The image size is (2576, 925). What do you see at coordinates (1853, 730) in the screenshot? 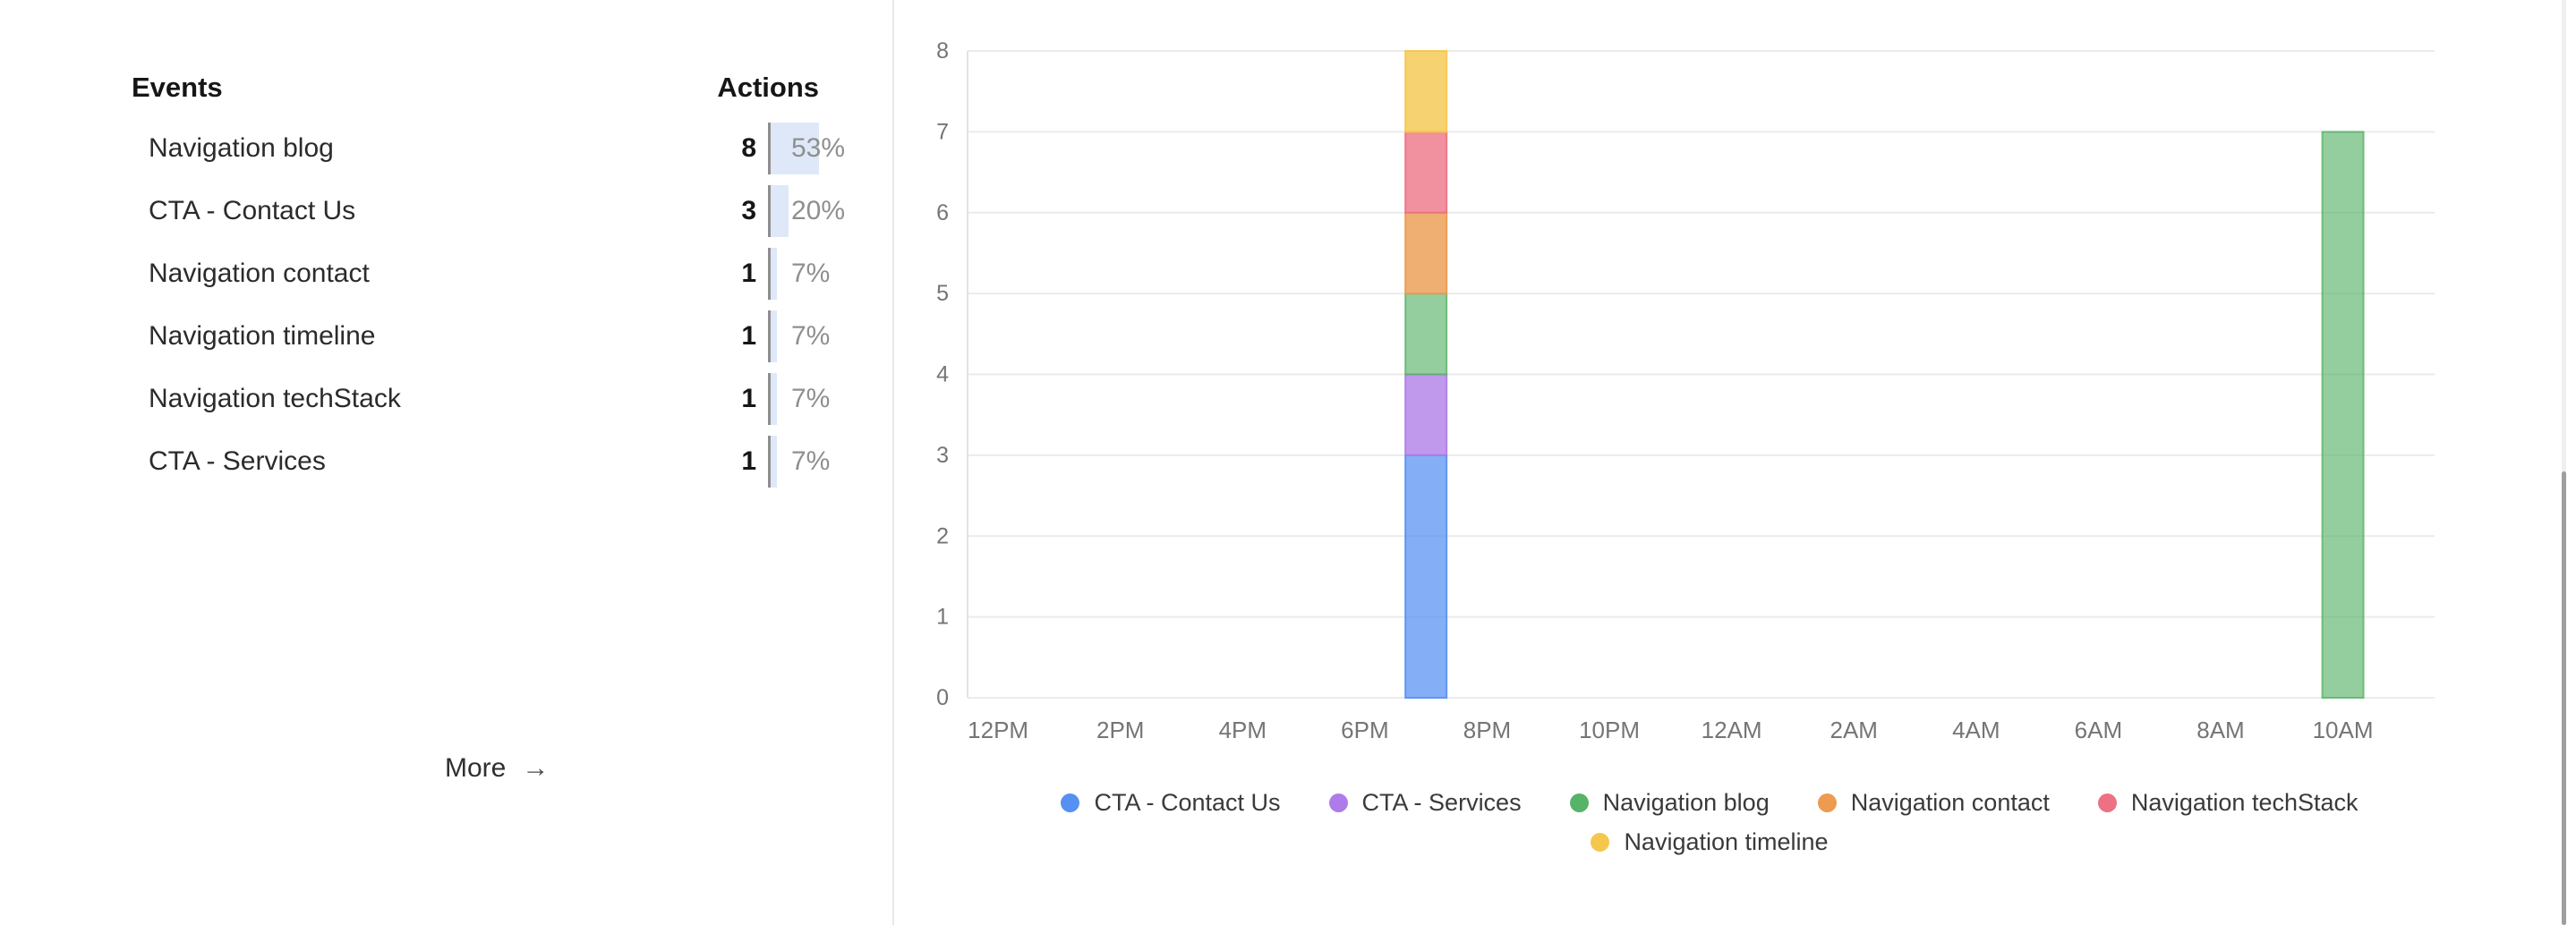
I see `x-axis-tick-label: 2AM` at bounding box center [1853, 730].